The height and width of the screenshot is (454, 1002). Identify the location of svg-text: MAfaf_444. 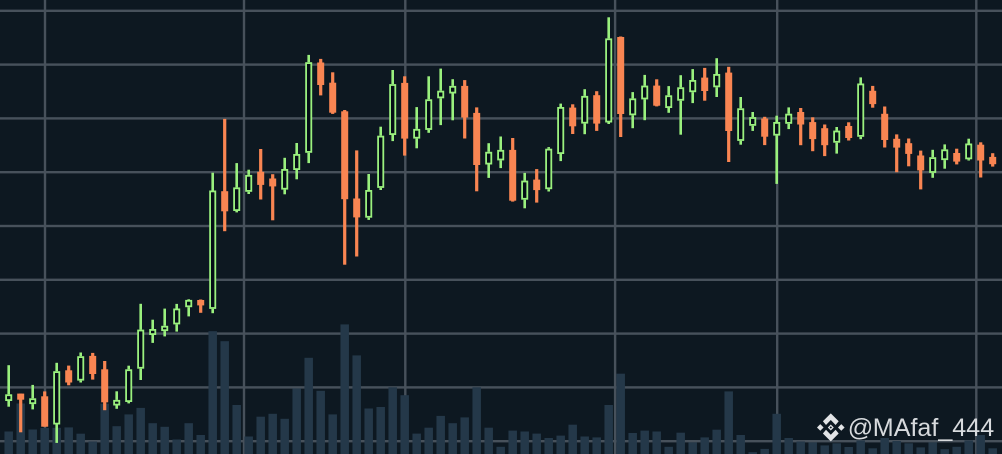
(933, 428).